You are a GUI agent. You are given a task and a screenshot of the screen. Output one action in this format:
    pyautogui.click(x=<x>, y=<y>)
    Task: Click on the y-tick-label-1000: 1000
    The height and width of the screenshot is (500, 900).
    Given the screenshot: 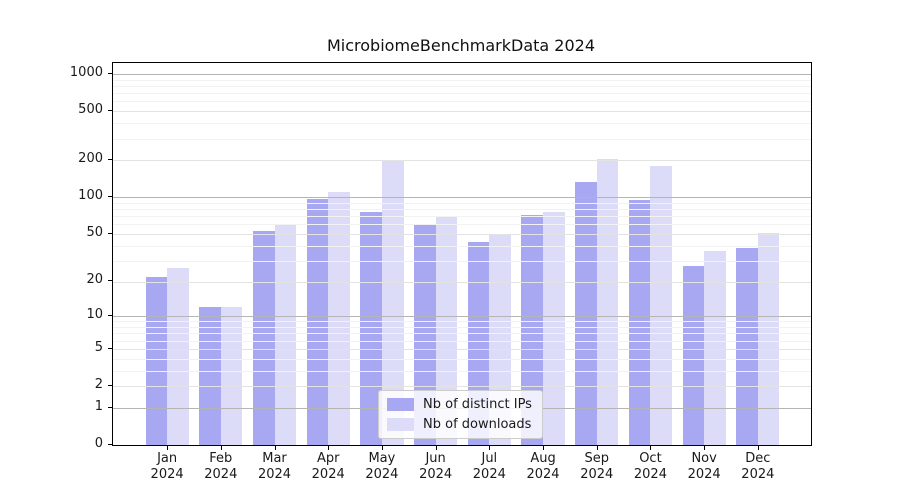 What is the action you would take?
    pyautogui.click(x=86, y=72)
    